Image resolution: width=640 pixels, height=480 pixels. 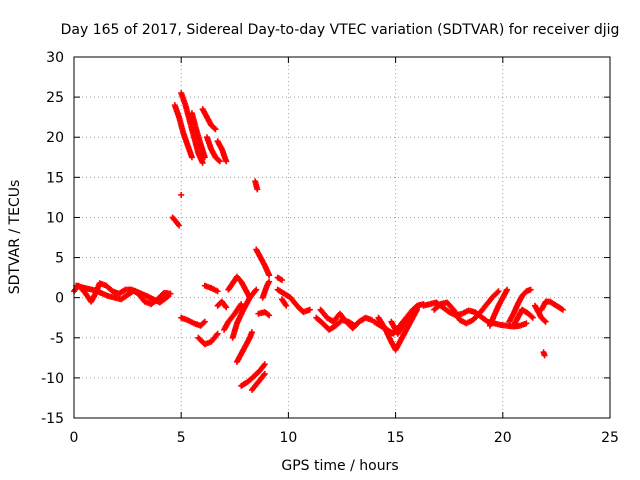 I want to click on x-tick-label: 10, so click(x=288, y=438).